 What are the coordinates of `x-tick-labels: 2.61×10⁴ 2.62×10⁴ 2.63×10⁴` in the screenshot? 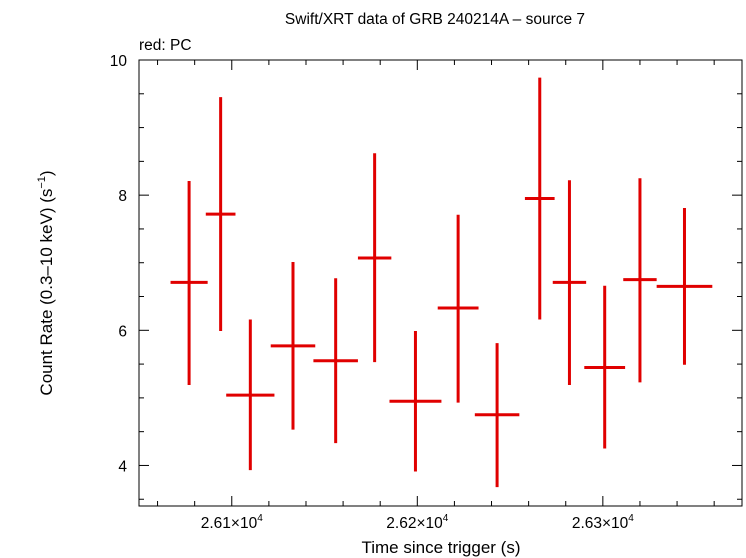 It's located at (418, 522).